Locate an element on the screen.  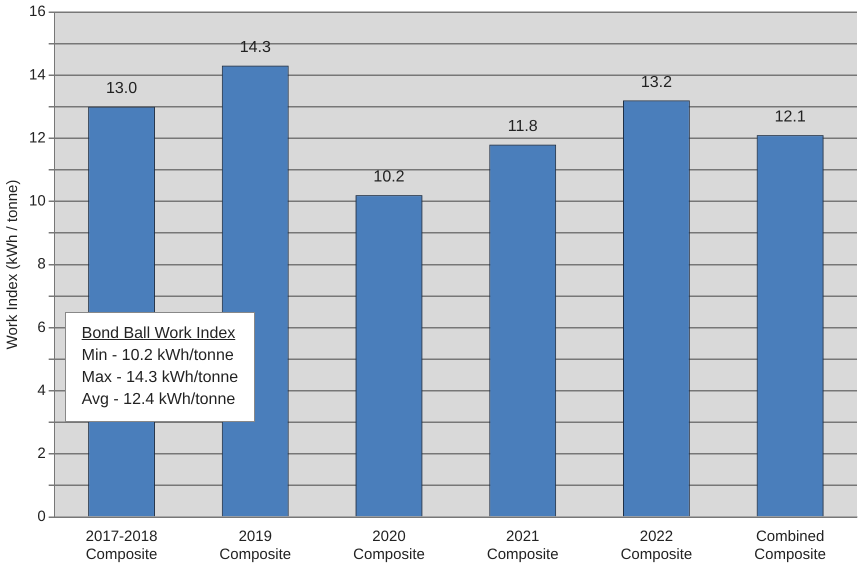
y-axis-title: Work Index (kWh / tonne) is located at coordinates (13, 265).